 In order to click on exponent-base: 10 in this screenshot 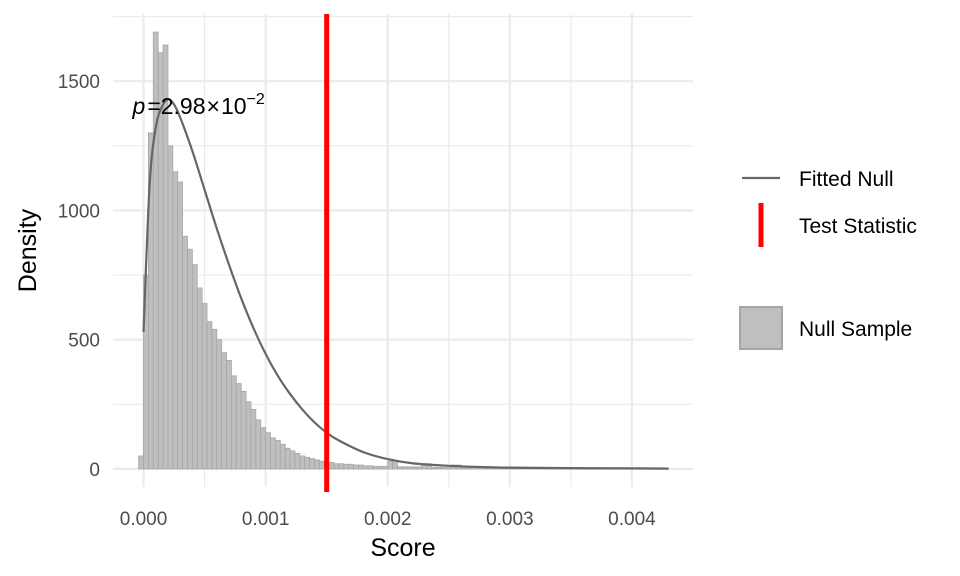, I will do `click(234, 106)`.